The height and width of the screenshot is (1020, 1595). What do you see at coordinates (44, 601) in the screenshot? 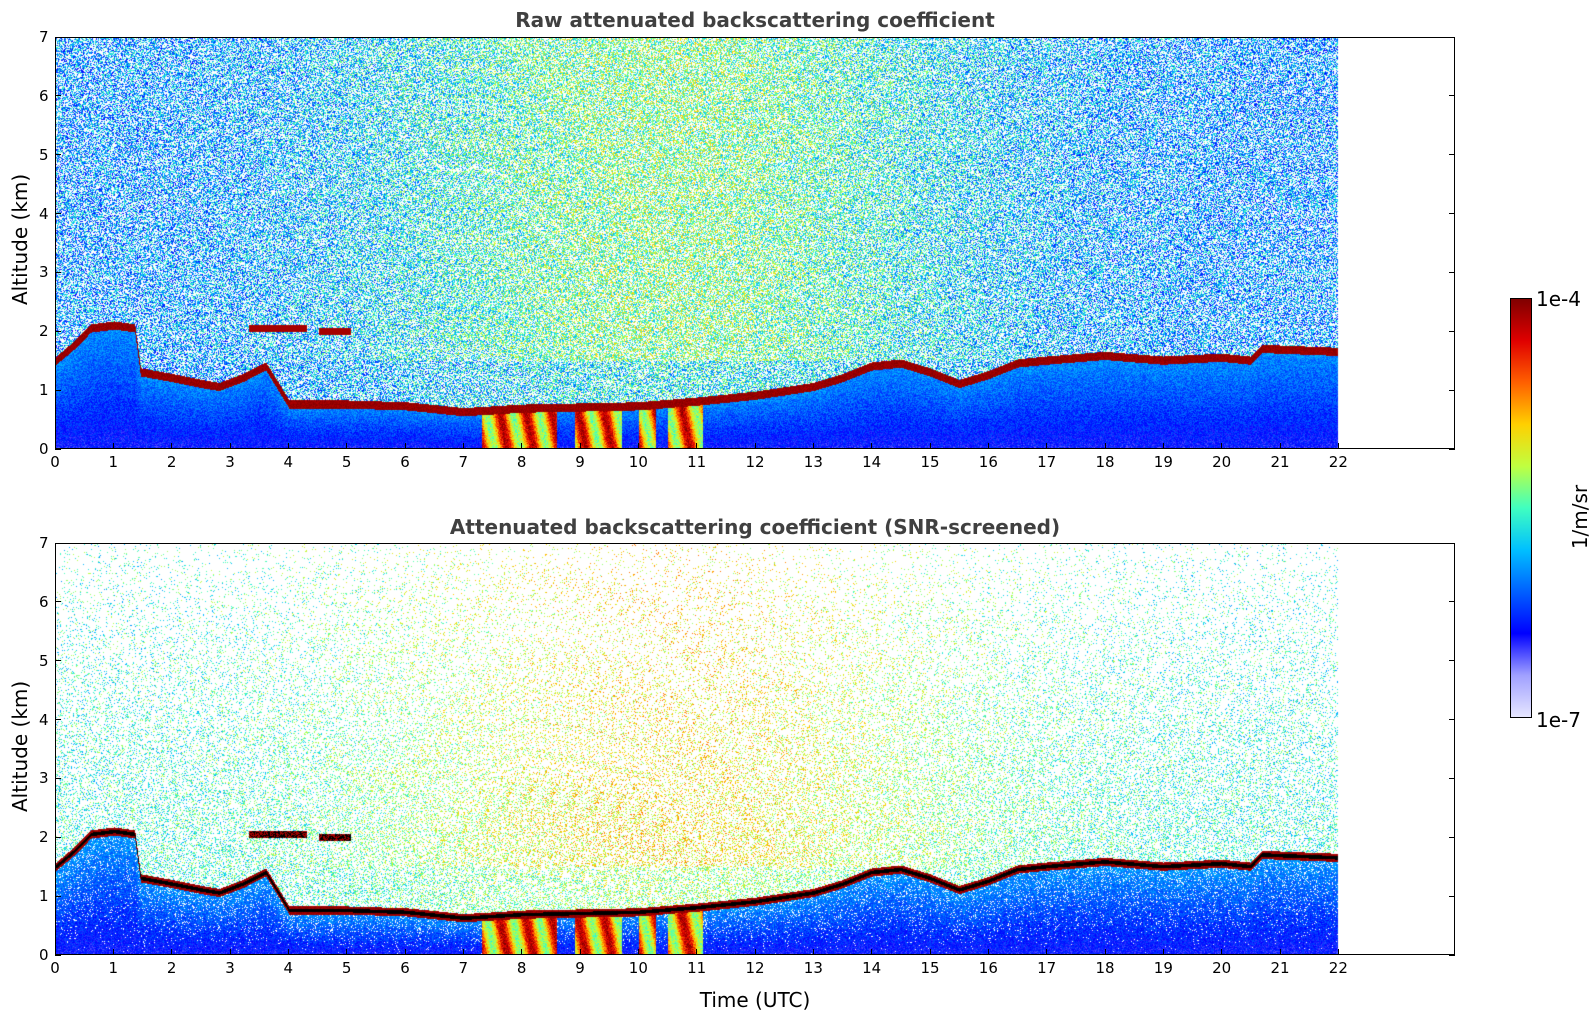
I see `y-tick-label: 6` at bounding box center [44, 601].